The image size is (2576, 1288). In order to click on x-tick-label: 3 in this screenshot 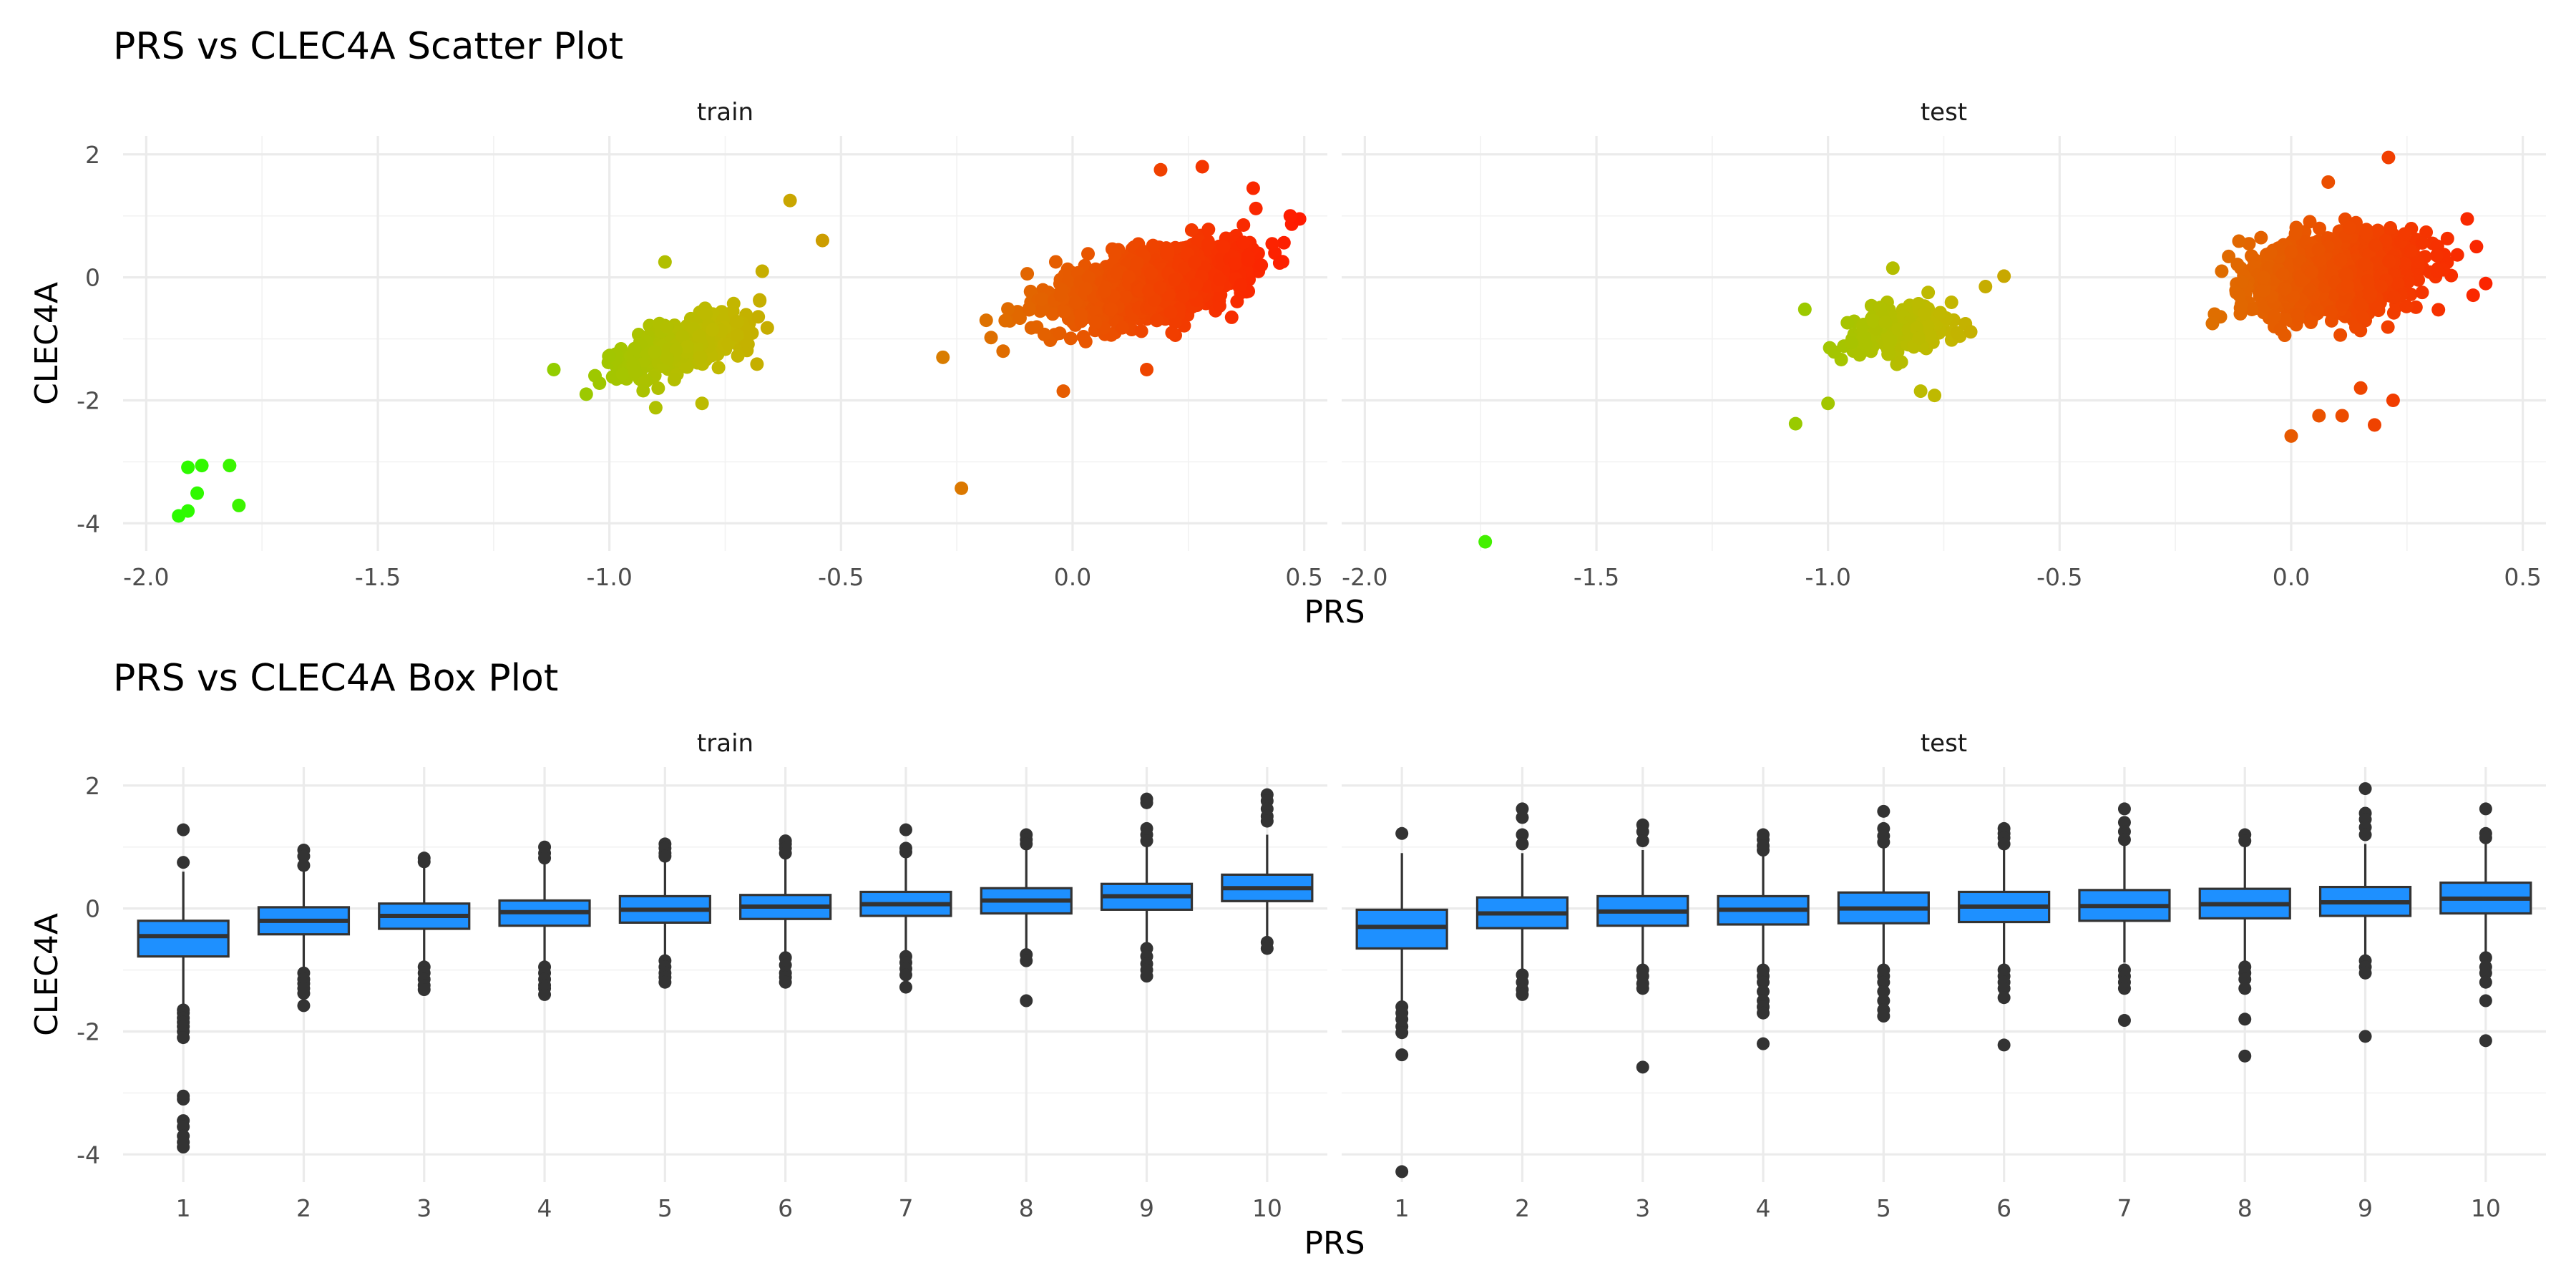, I will do `click(423, 1208)`.